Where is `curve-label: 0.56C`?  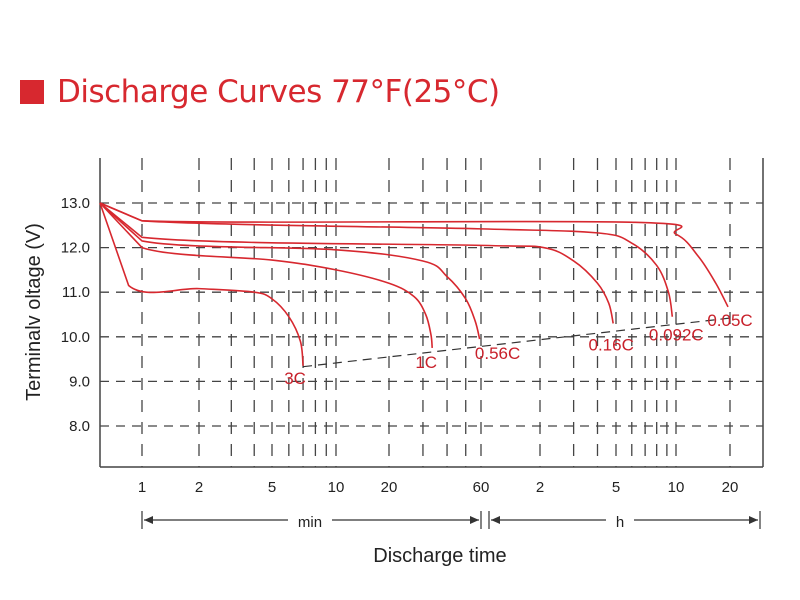
curve-label: 0.56C is located at coordinates (497, 353).